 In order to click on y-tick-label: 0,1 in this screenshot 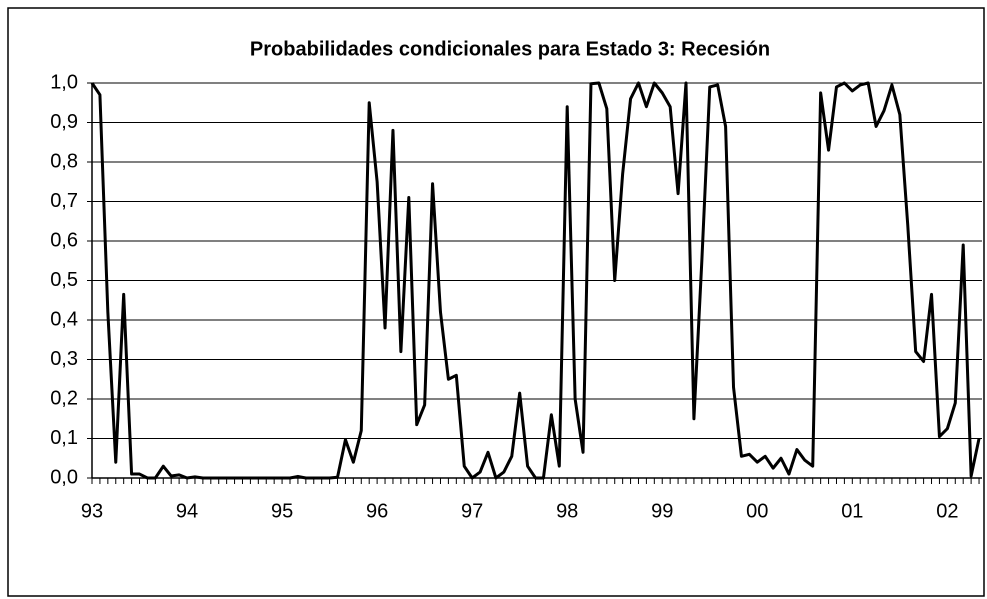, I will do `click(64, 438)`.